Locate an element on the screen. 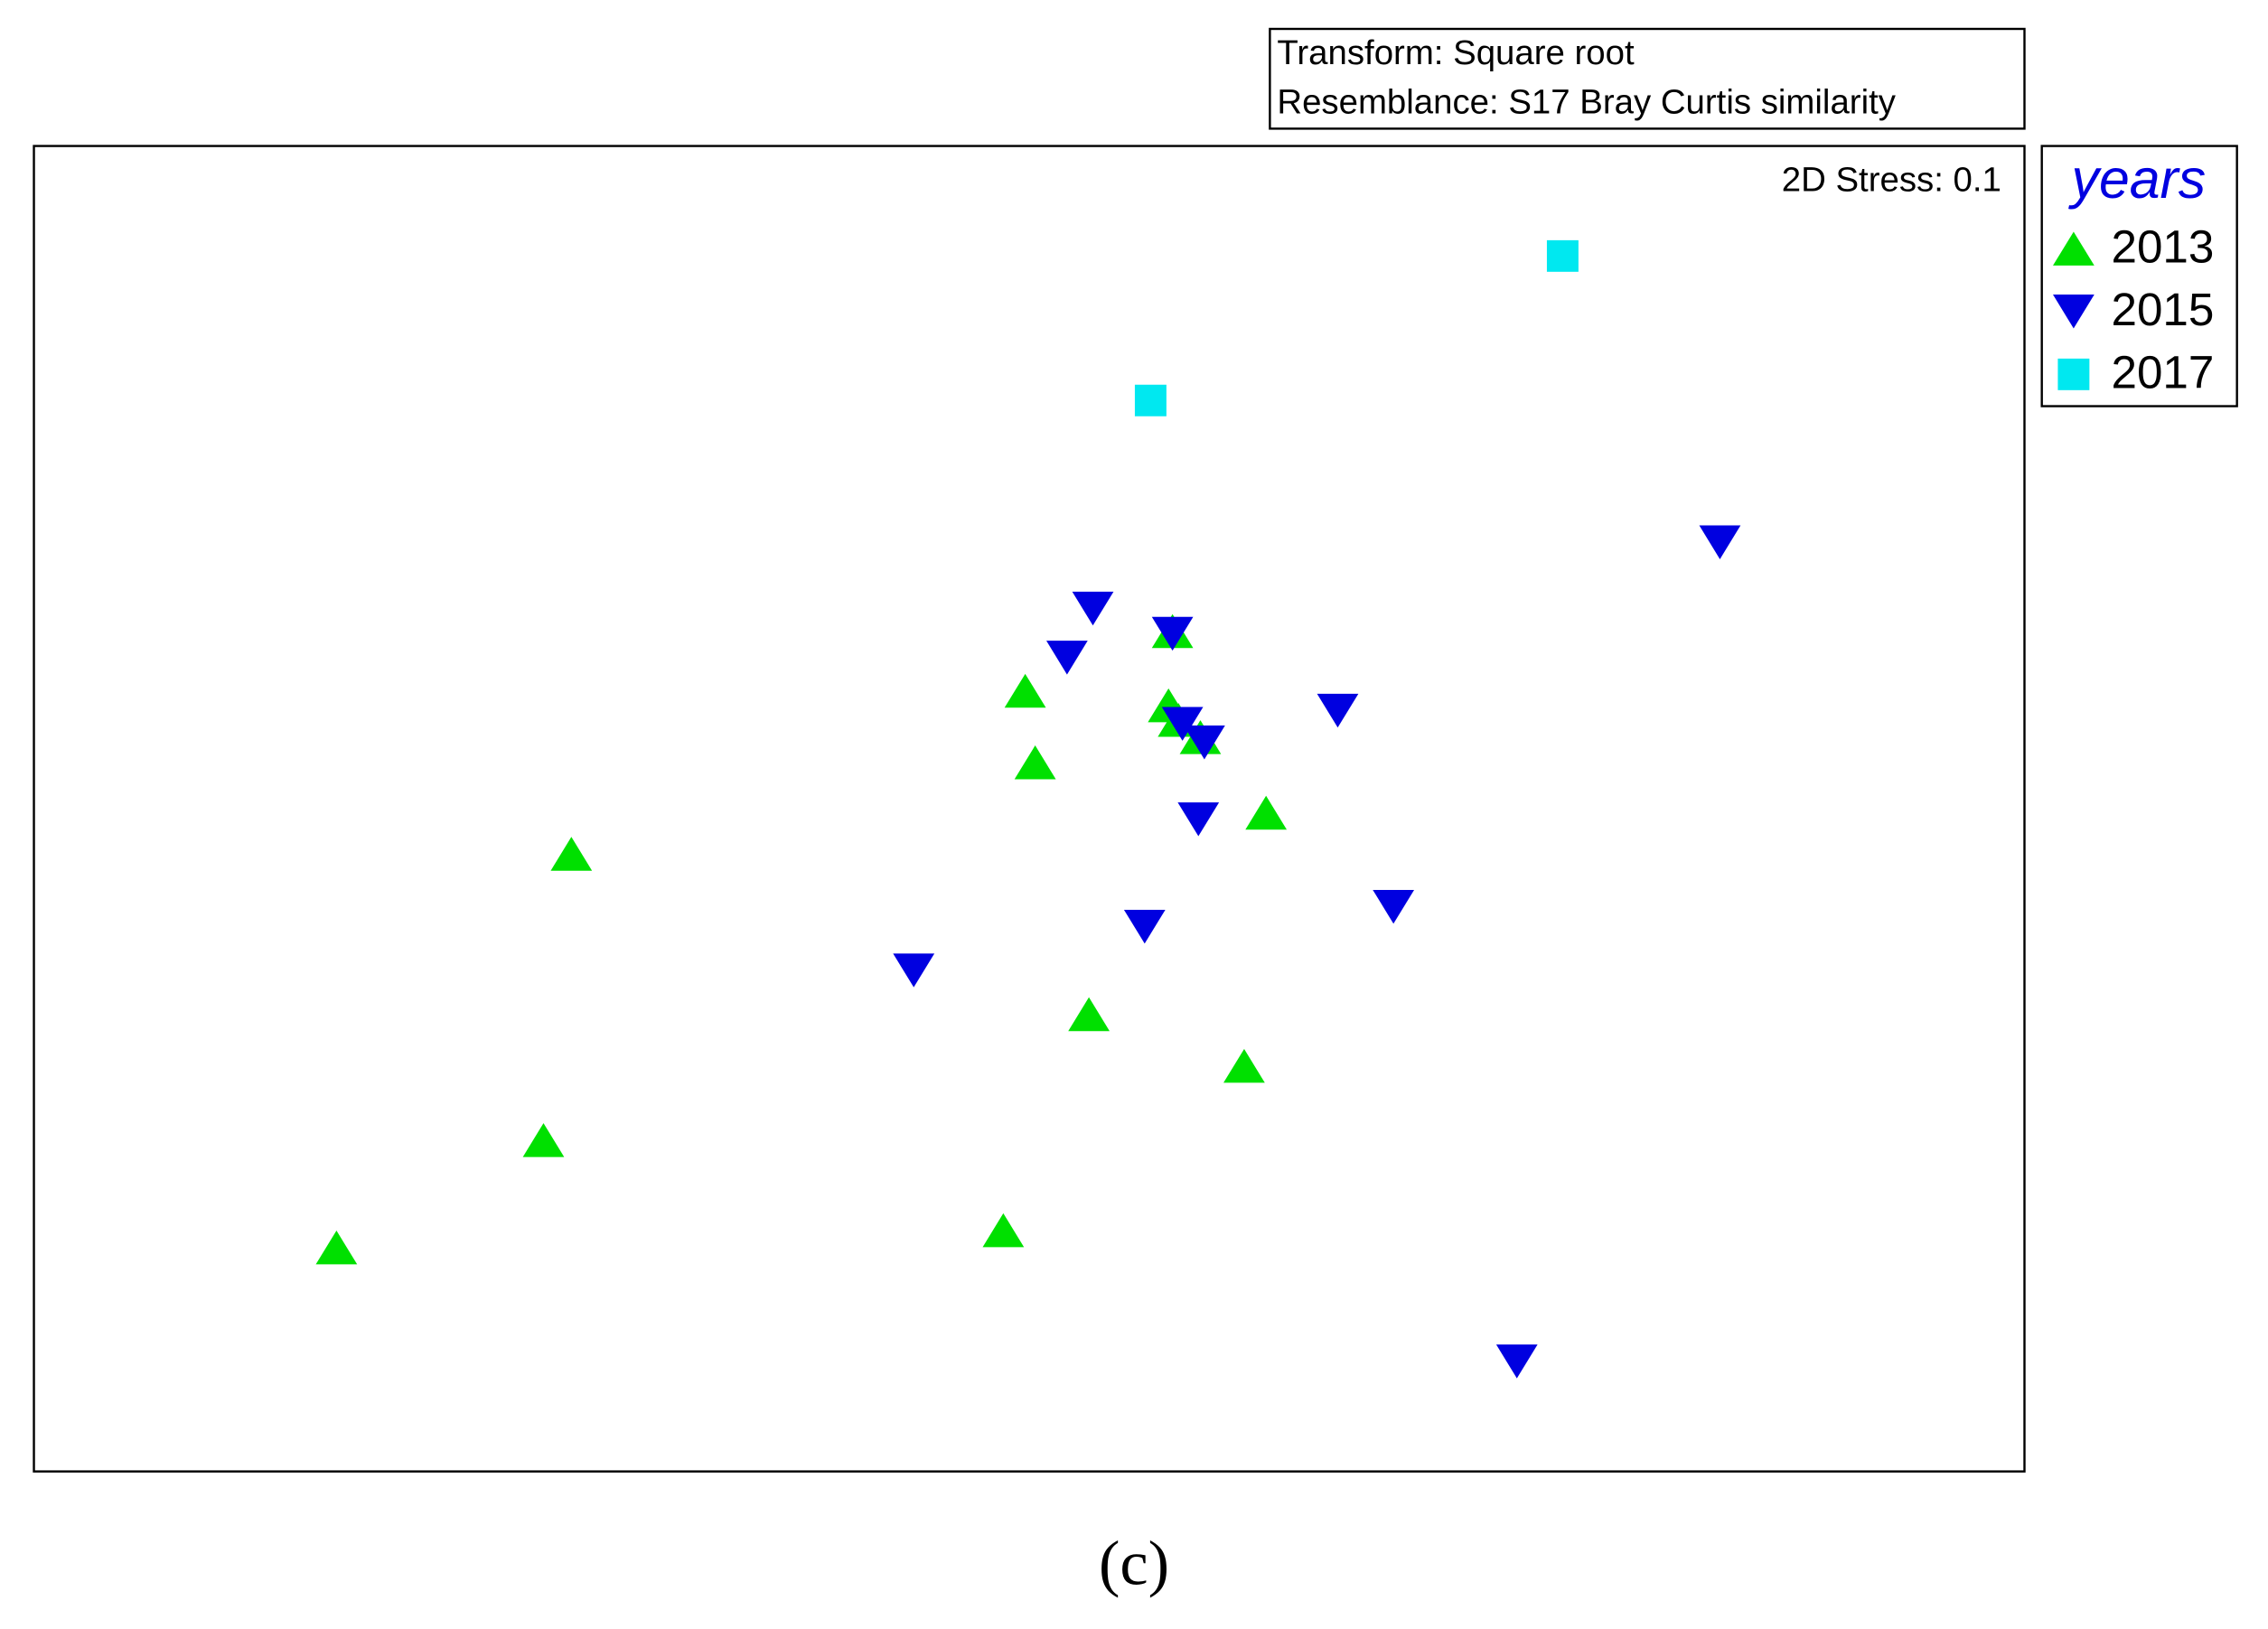  annotation-box is located at coordinates (1647, 78).